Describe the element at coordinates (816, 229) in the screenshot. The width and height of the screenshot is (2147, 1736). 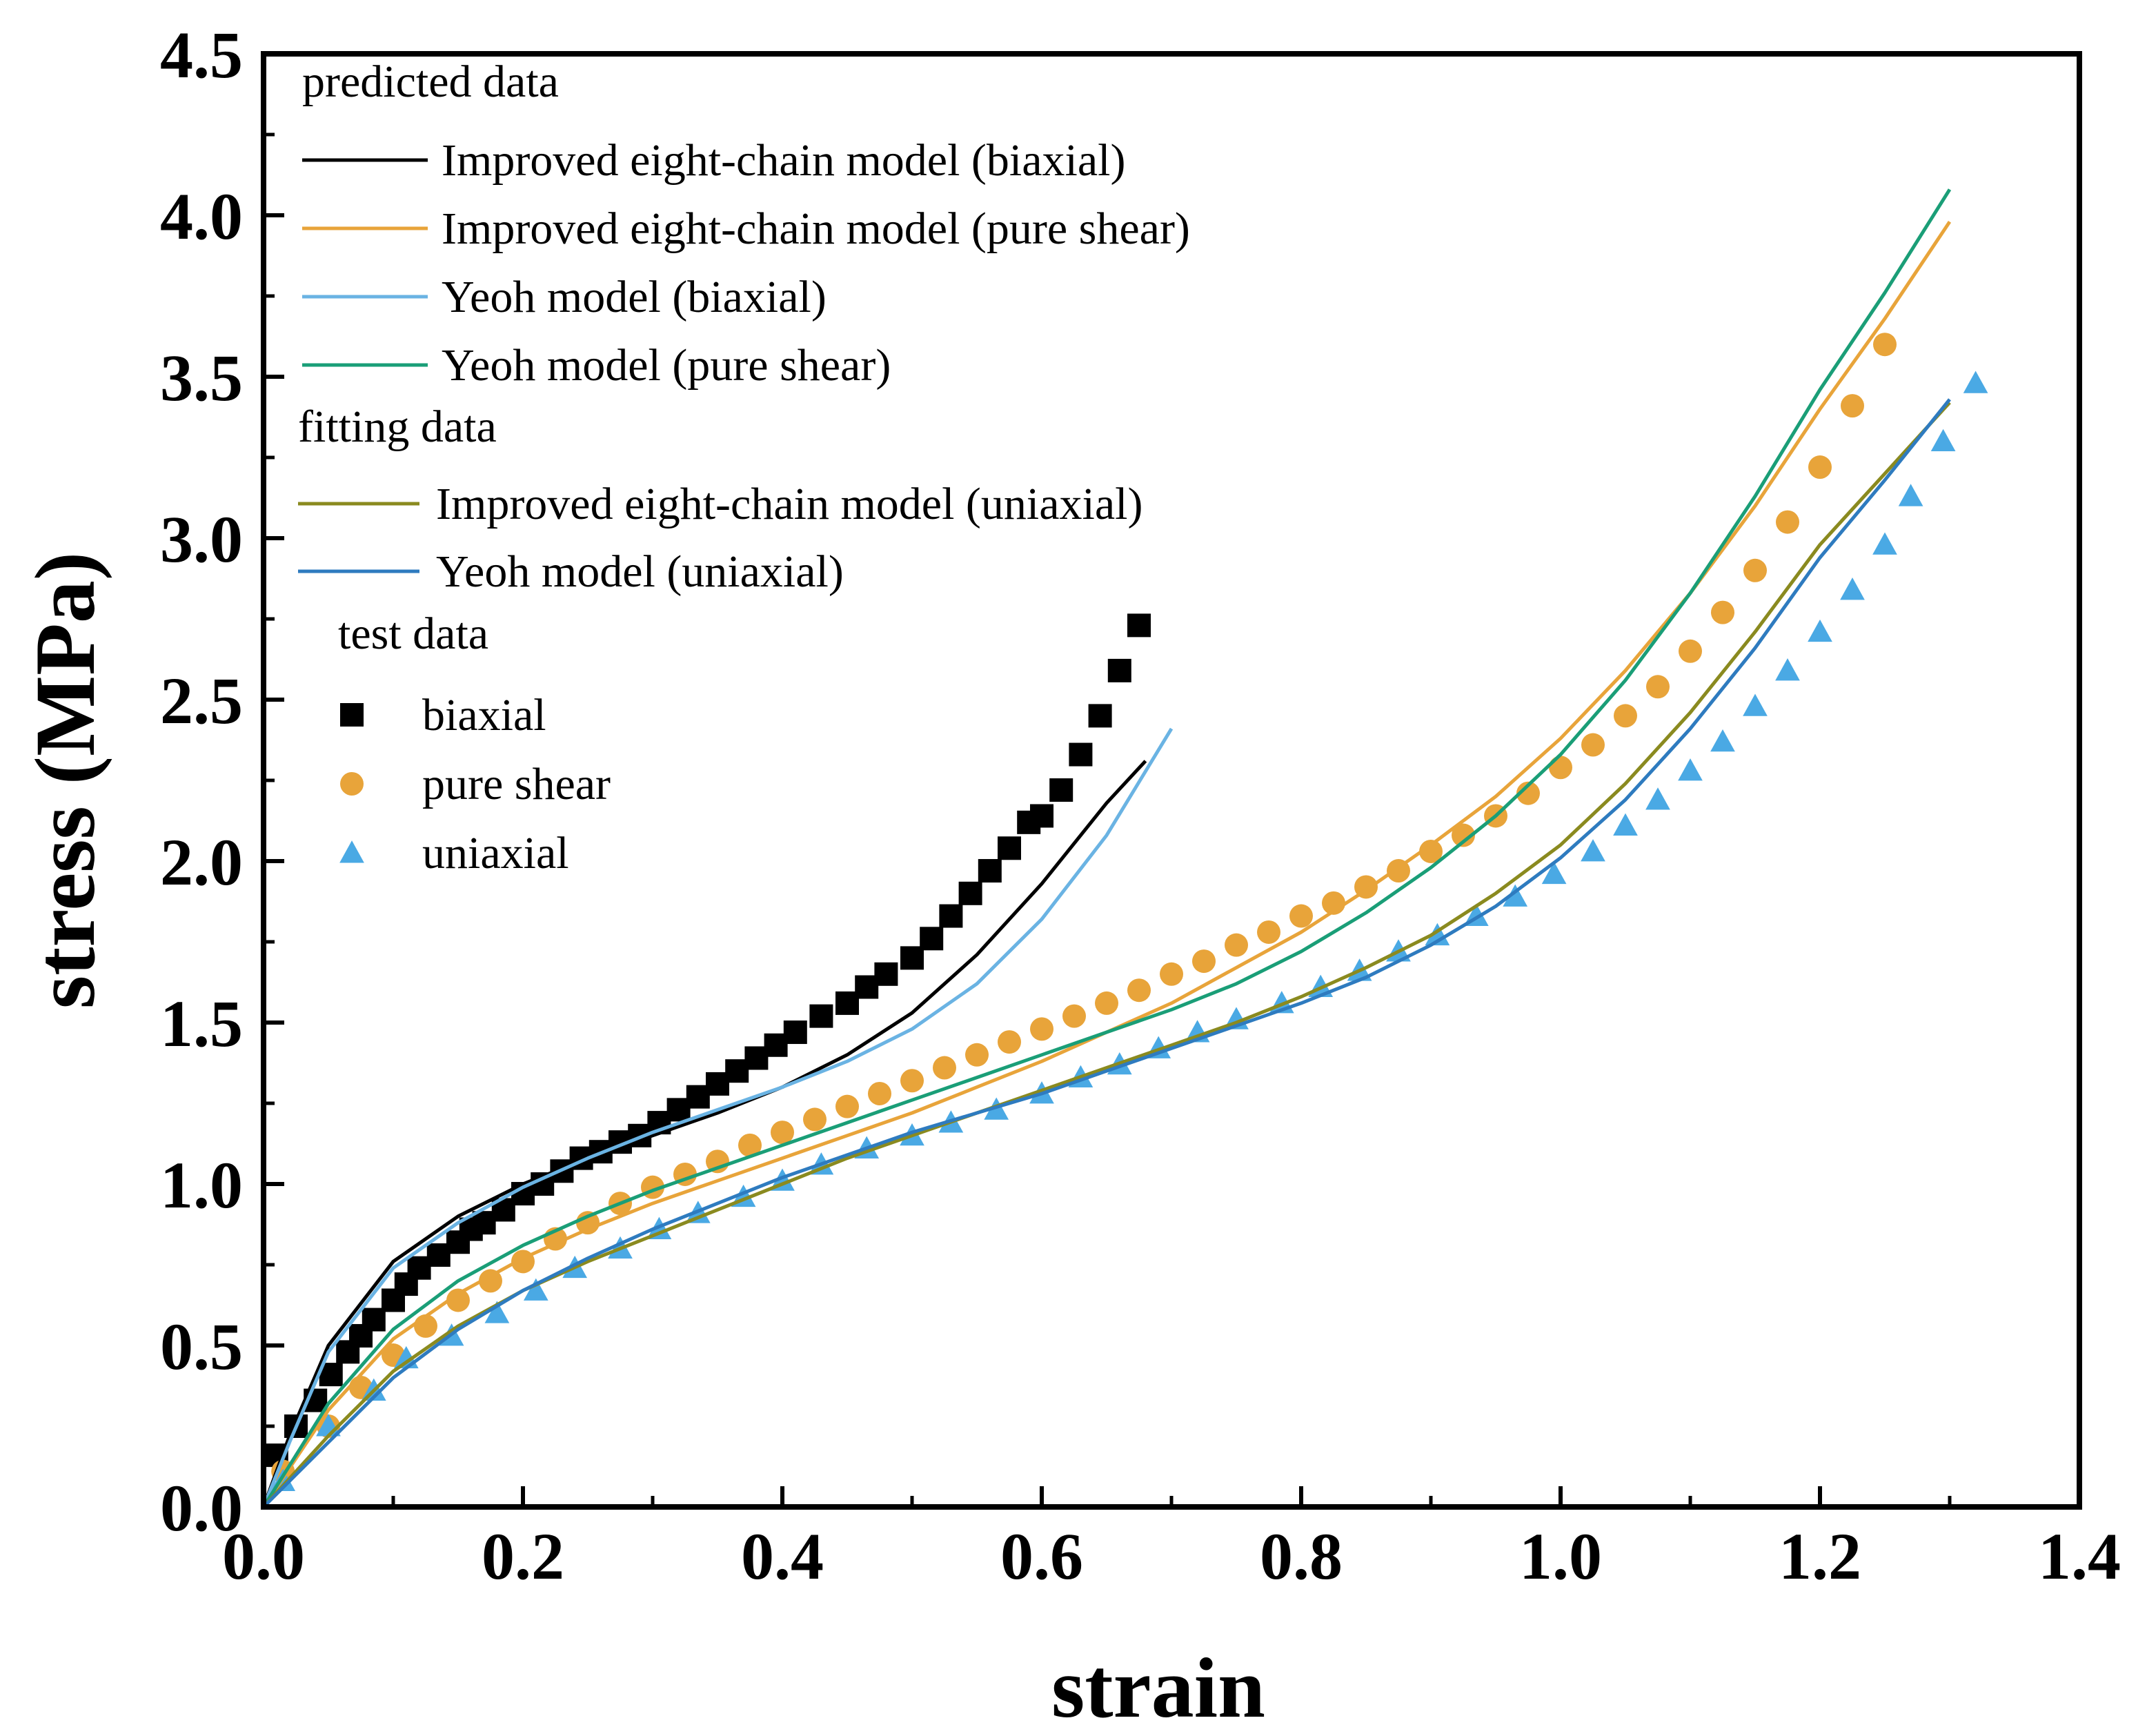
I see `legend-label-iec_shear: Improved eight-chain model (pure shear)` at that location.